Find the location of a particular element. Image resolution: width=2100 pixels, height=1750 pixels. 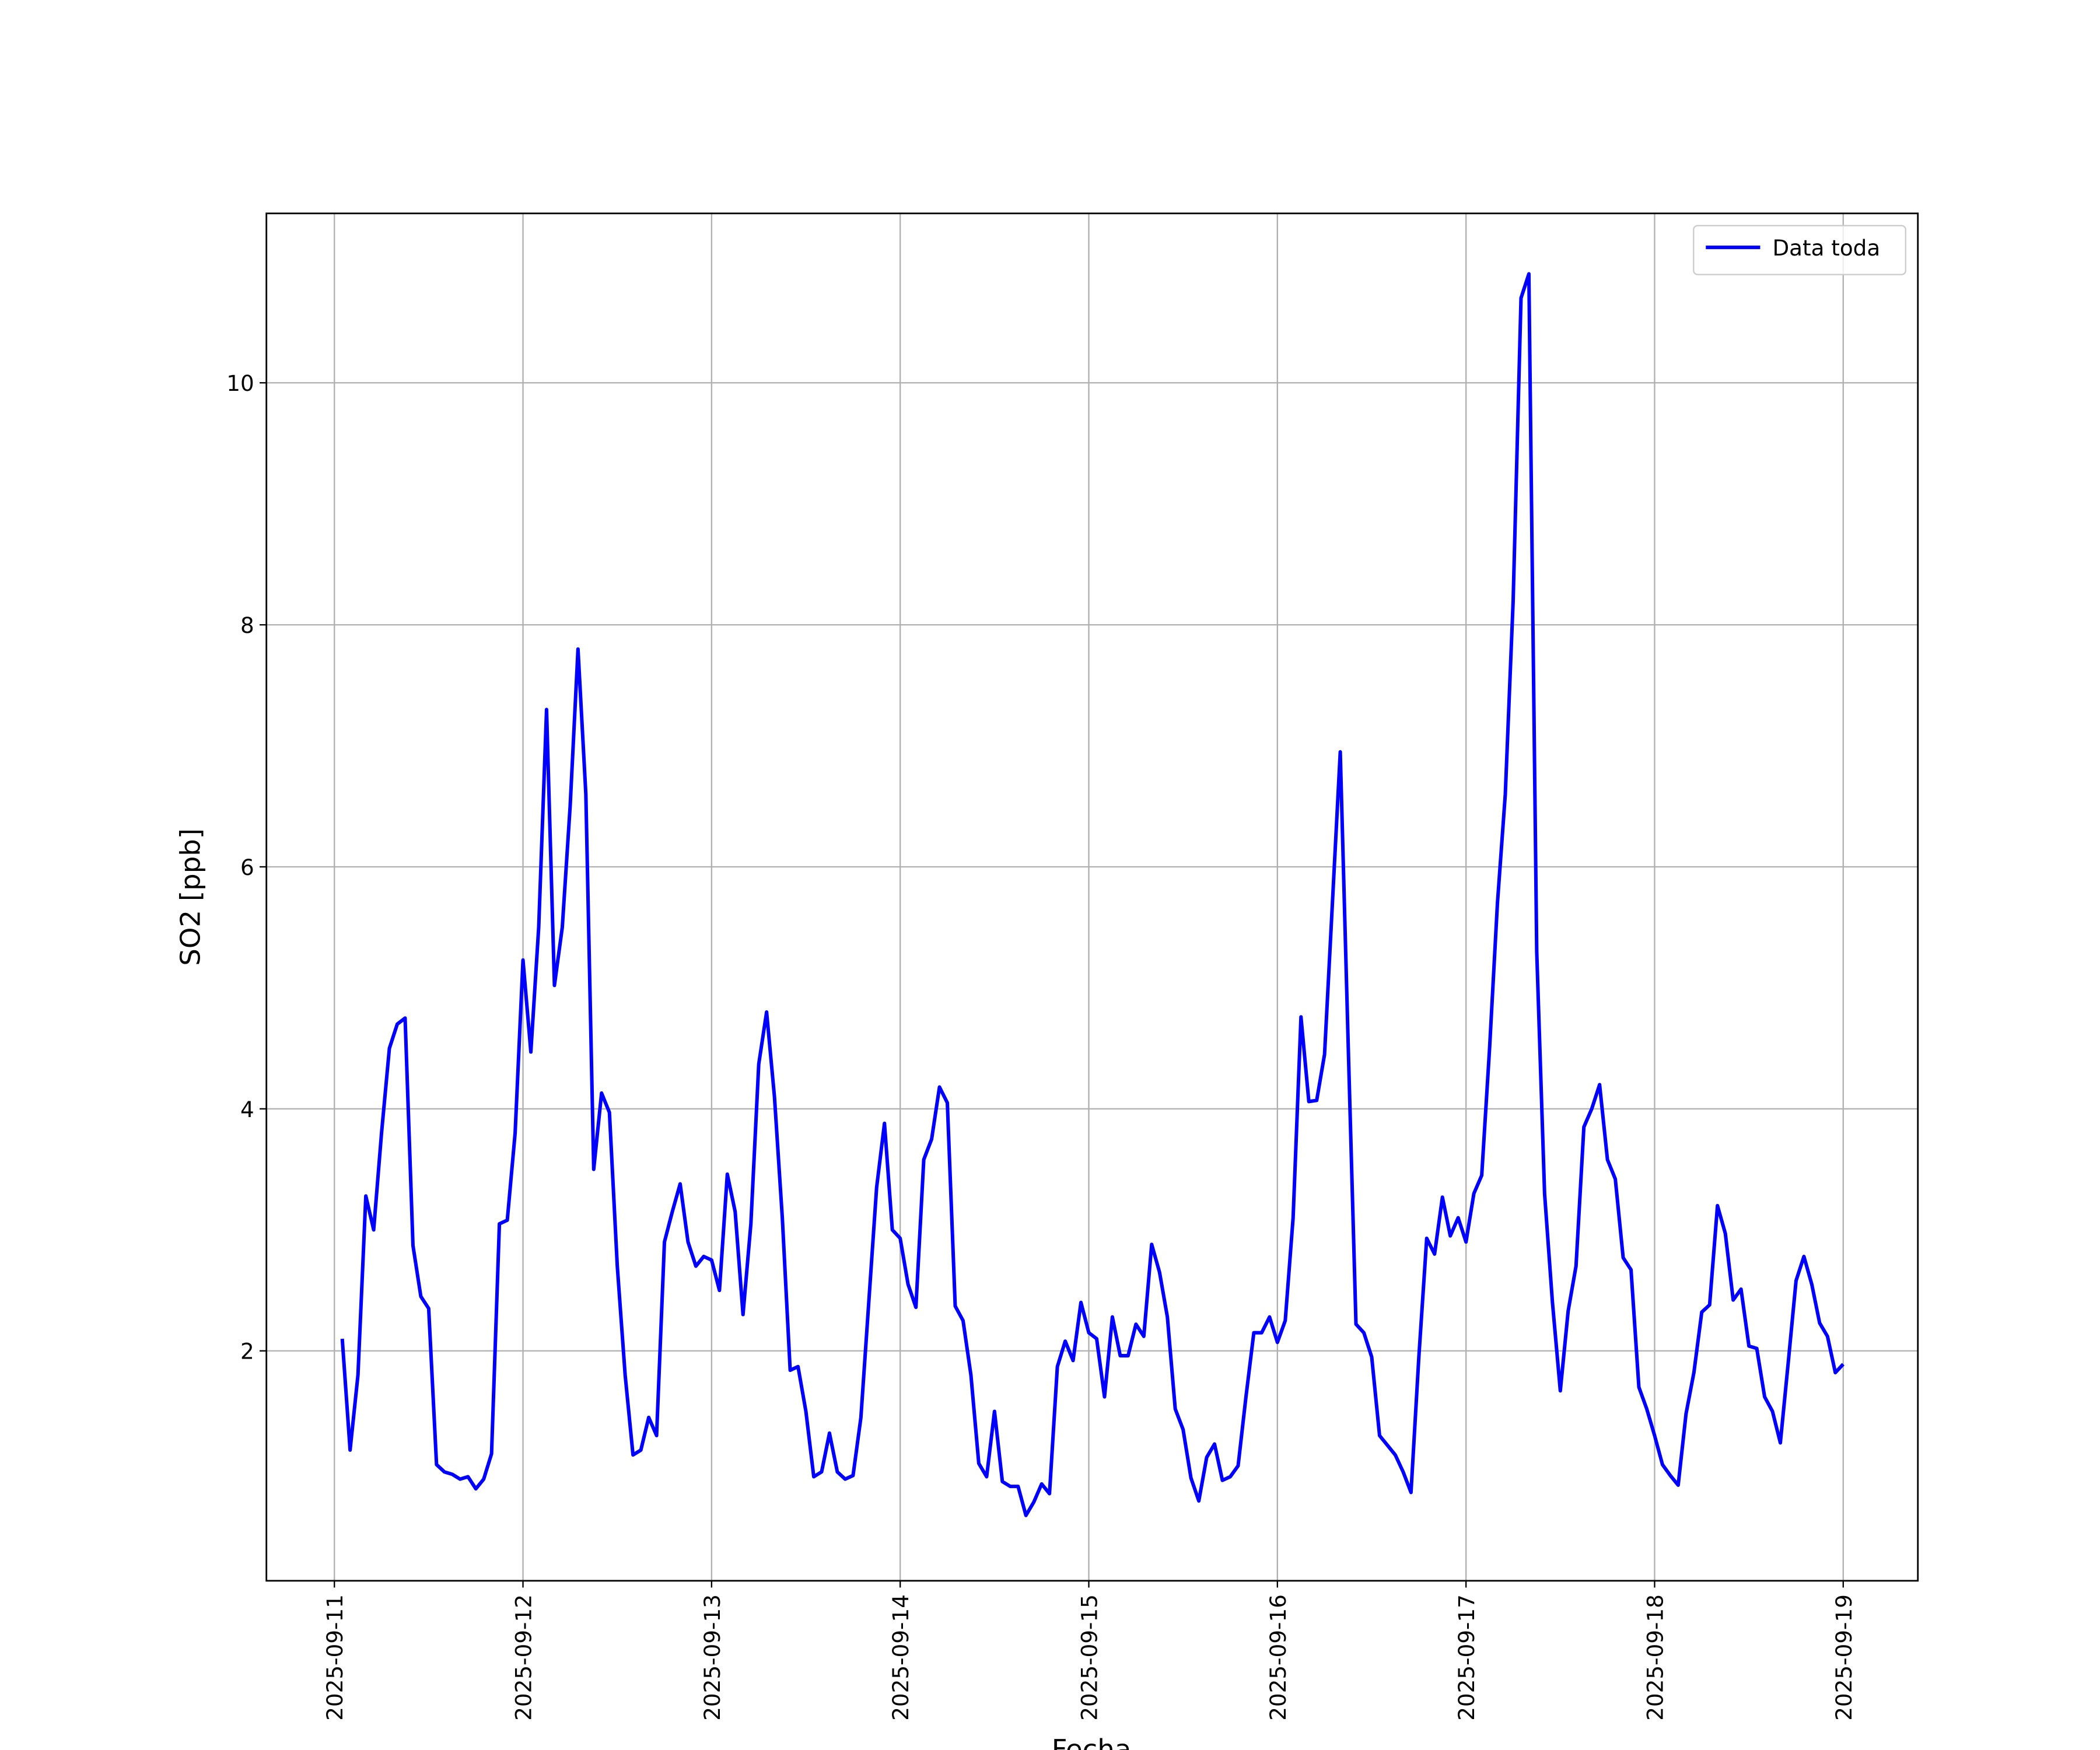

y-tick-label: 10 is located at coordinates (240, 383).